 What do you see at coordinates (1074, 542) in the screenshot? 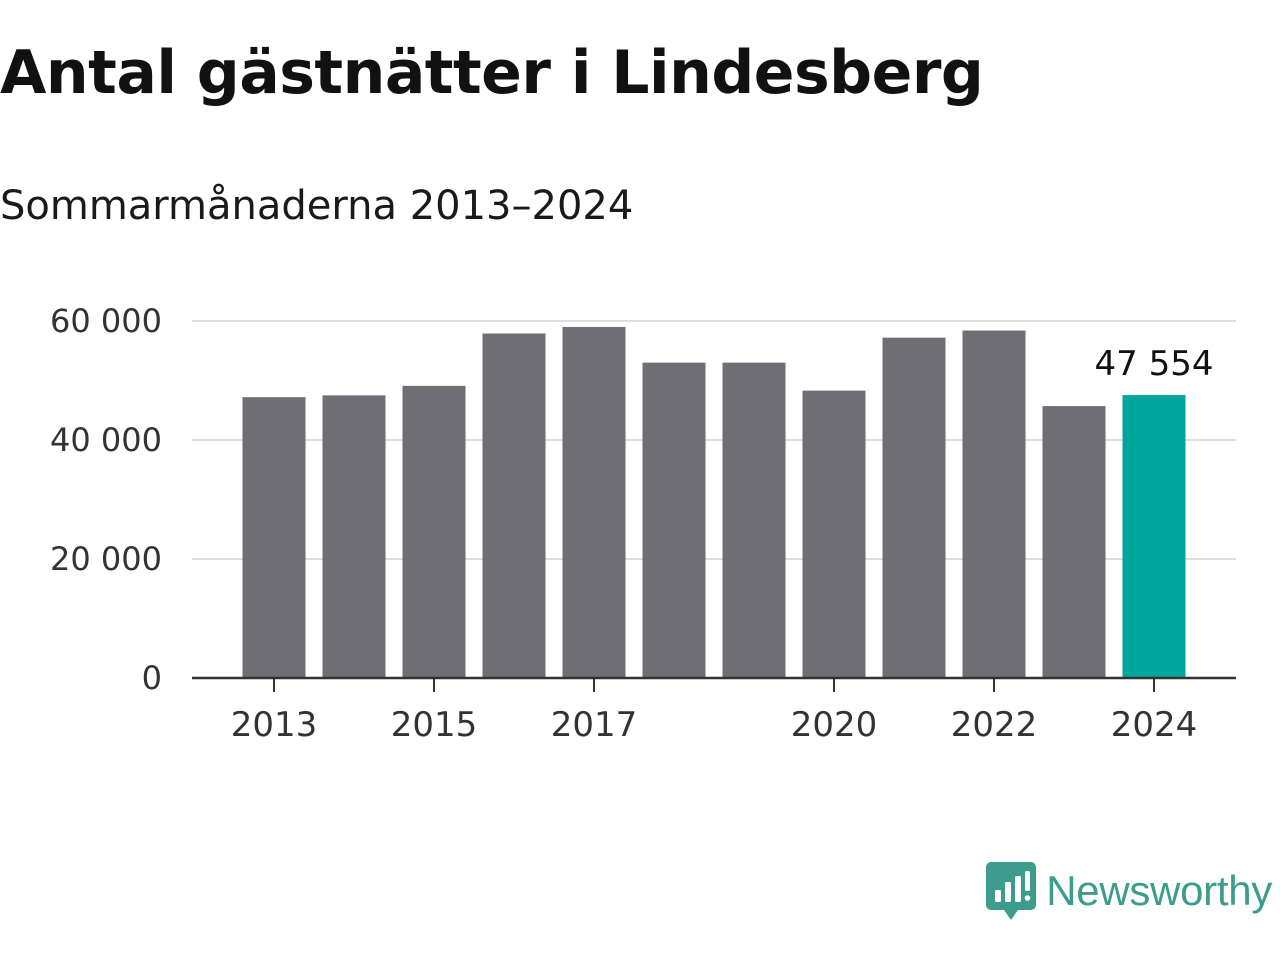
I see `bar-2023` at bounding box center [1074, 542].